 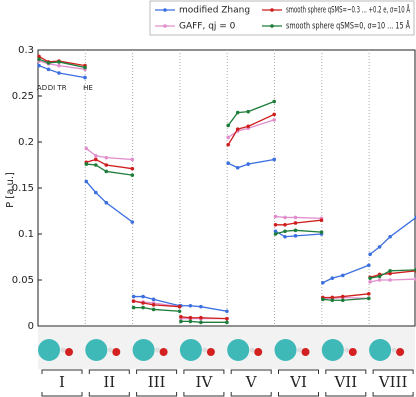 What do you see at coordinates (26, 142) in the screenshot?
I see `y-tick-label: 0.2` at bounding box center [26, 142].